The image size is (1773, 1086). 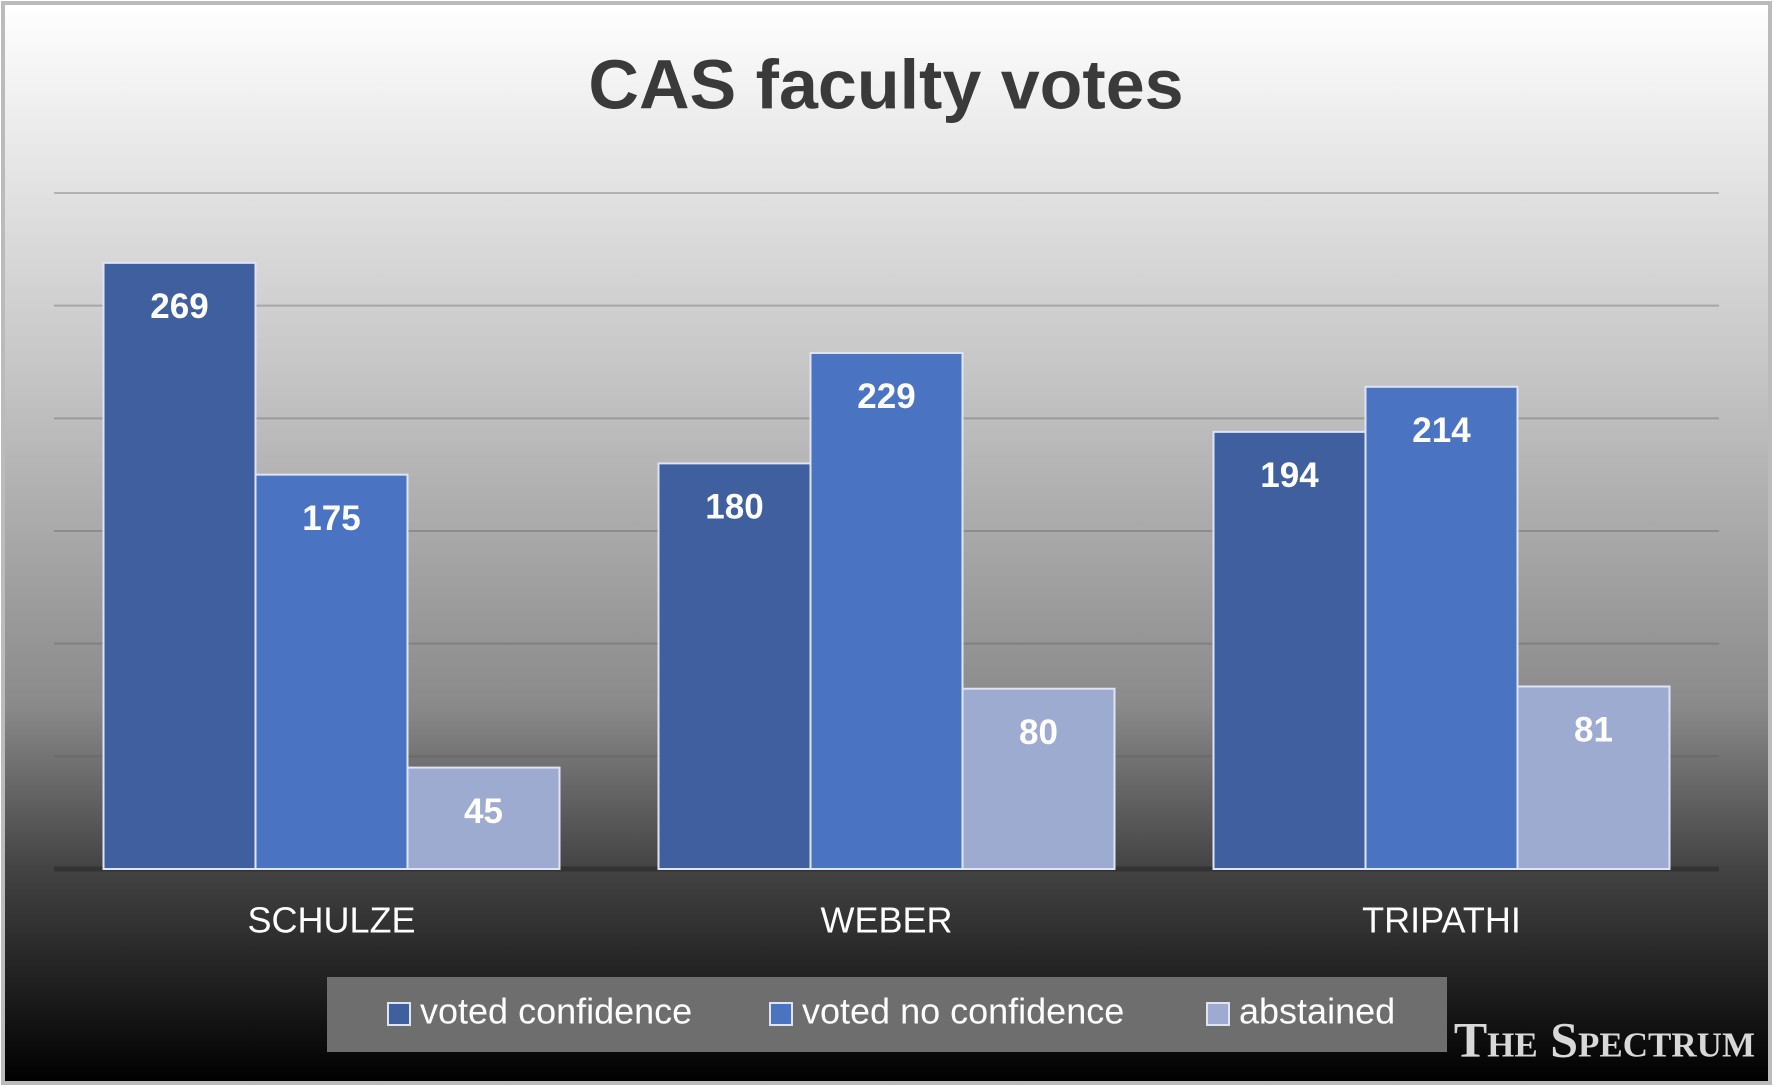 I want to click on x-tick-label: TRIPATHI, so click(x=1441, y=920).